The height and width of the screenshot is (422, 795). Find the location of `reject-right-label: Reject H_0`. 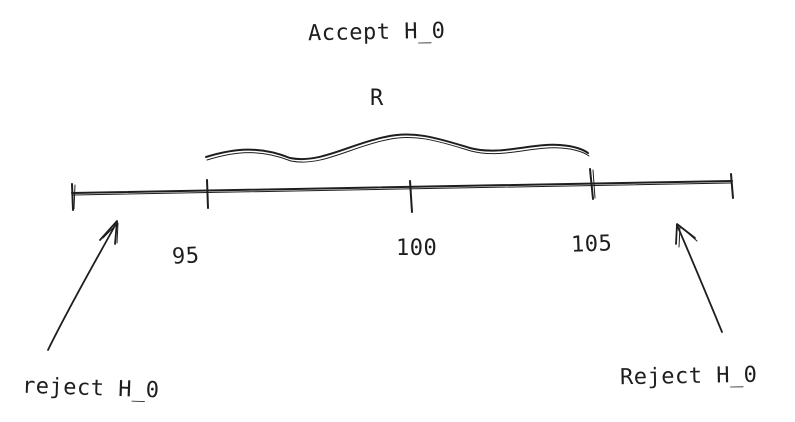

reject-right-label: Reject H_0 is located at coordinates (688, 376).